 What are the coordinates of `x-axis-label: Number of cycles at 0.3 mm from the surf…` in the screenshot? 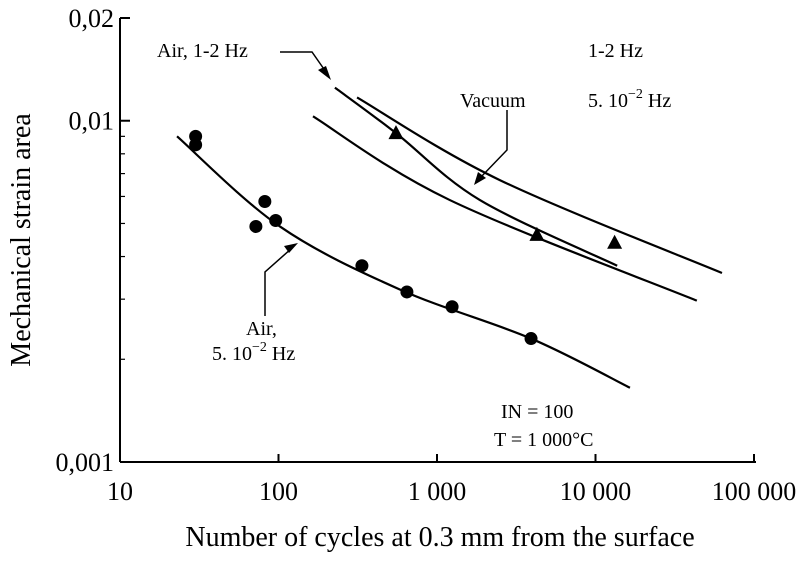 It's located at (439, 537).